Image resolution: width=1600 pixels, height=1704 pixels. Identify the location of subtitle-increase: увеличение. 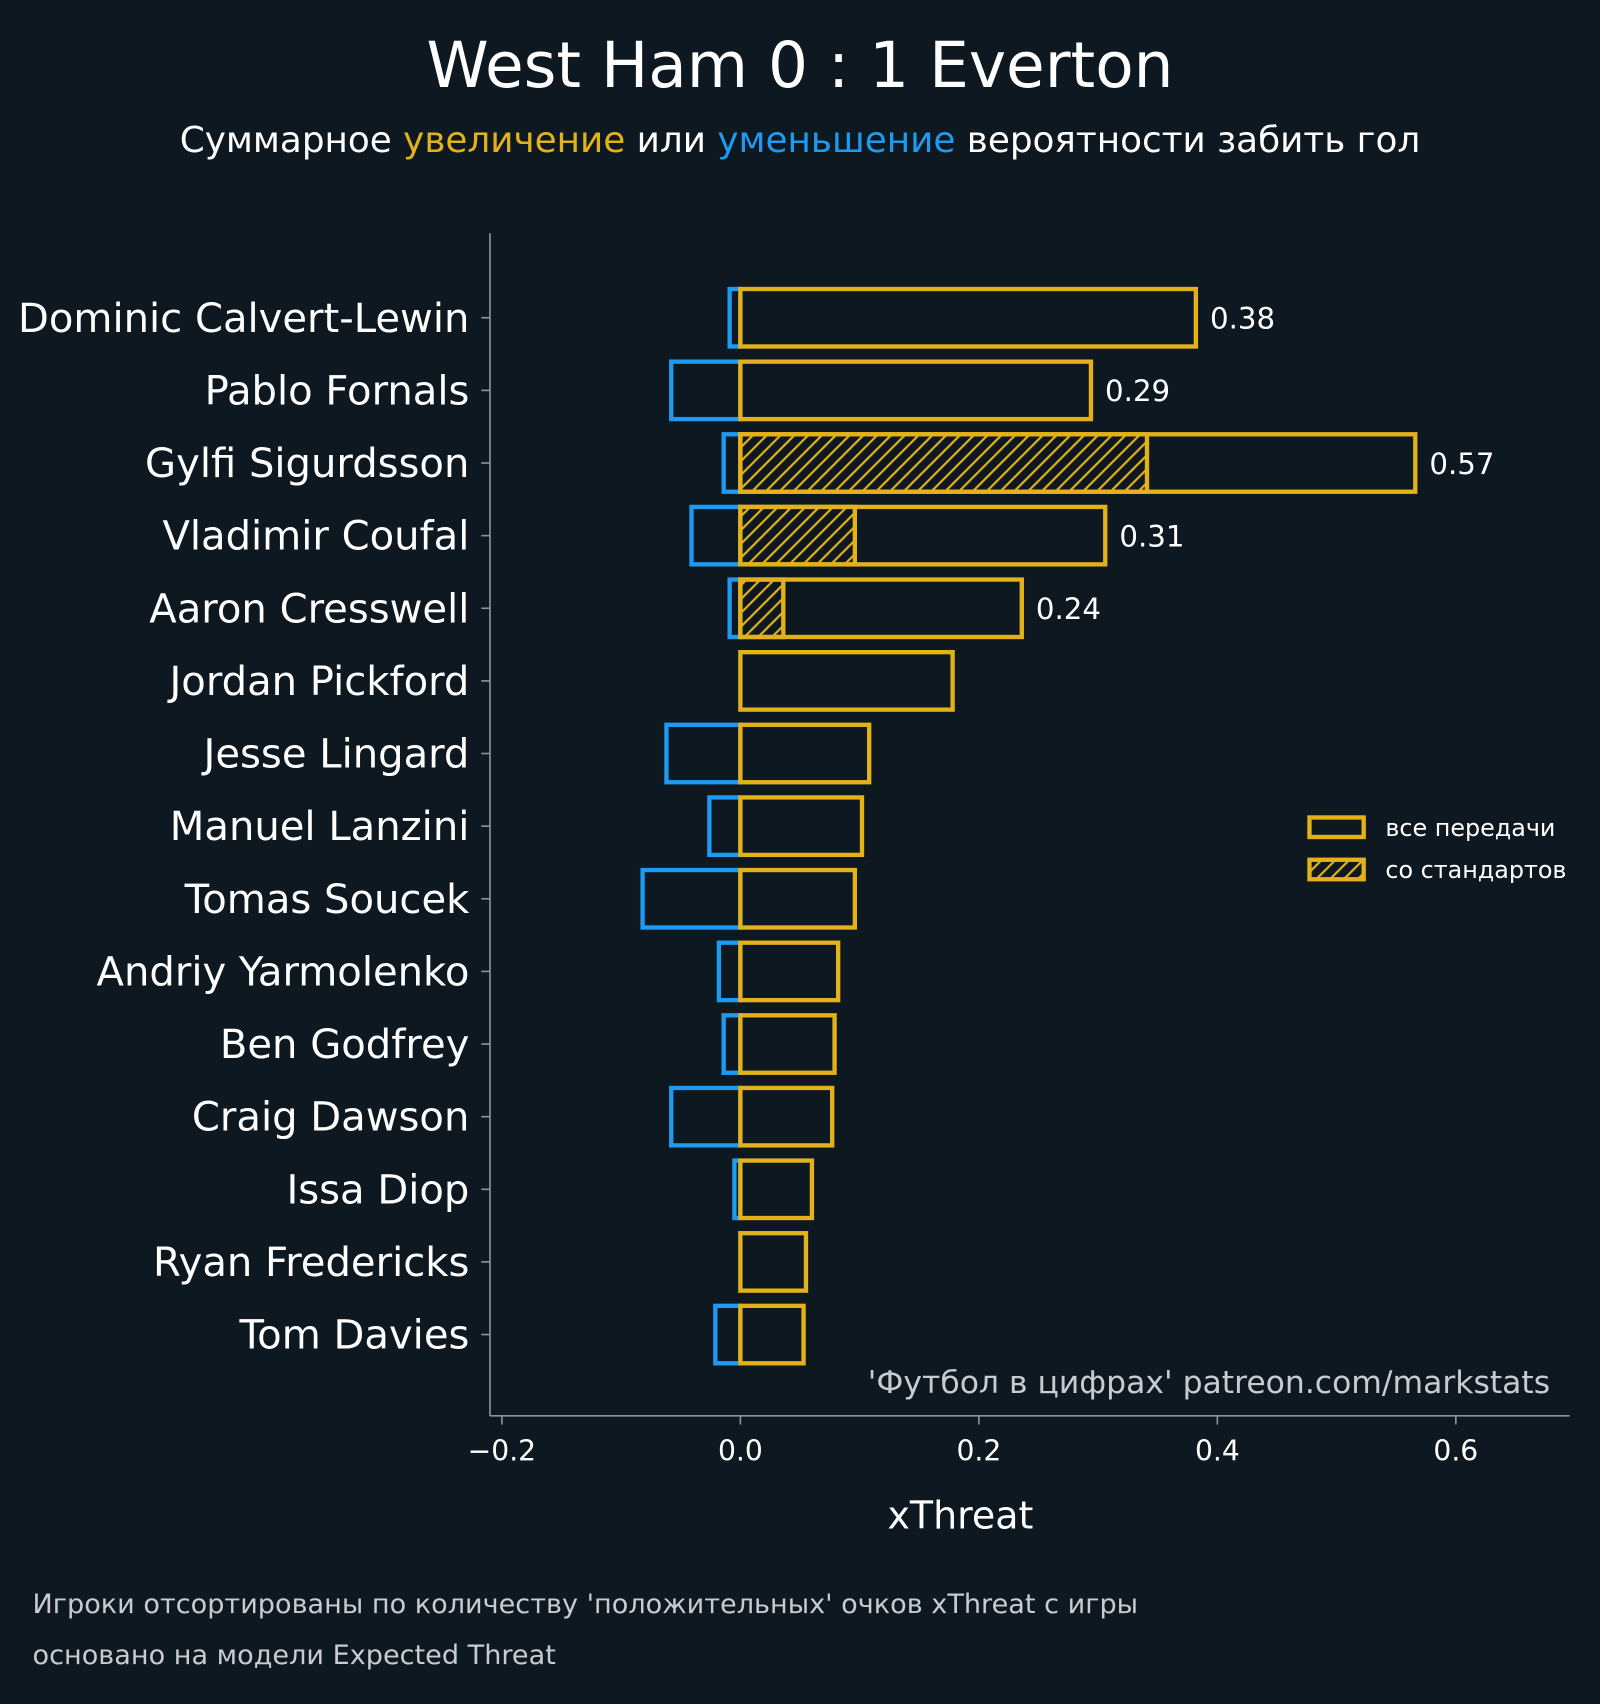
(514, 140).